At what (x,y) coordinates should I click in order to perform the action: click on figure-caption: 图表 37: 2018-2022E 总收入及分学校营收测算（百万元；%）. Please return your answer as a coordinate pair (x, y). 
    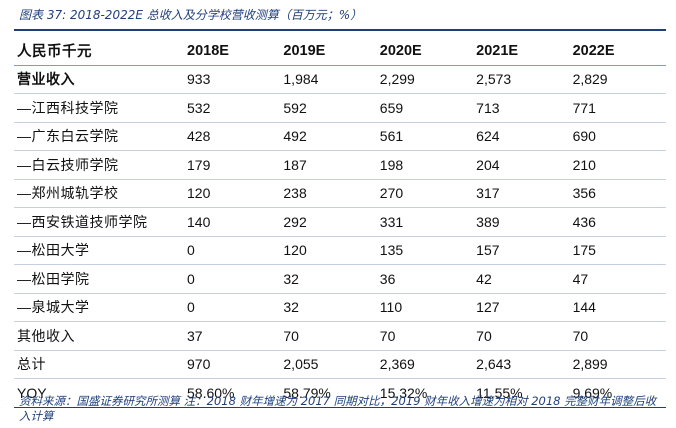
    Looking at the image, I should click on (191, 15).